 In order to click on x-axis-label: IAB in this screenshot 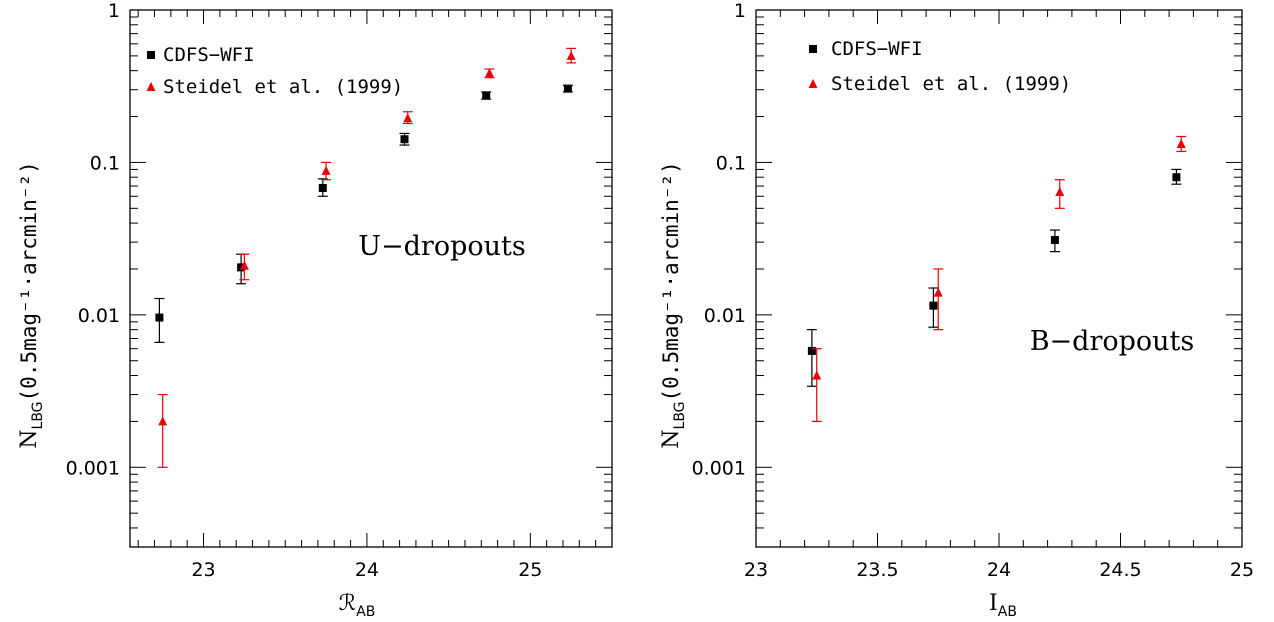, I will do `click(1003, 605)`.